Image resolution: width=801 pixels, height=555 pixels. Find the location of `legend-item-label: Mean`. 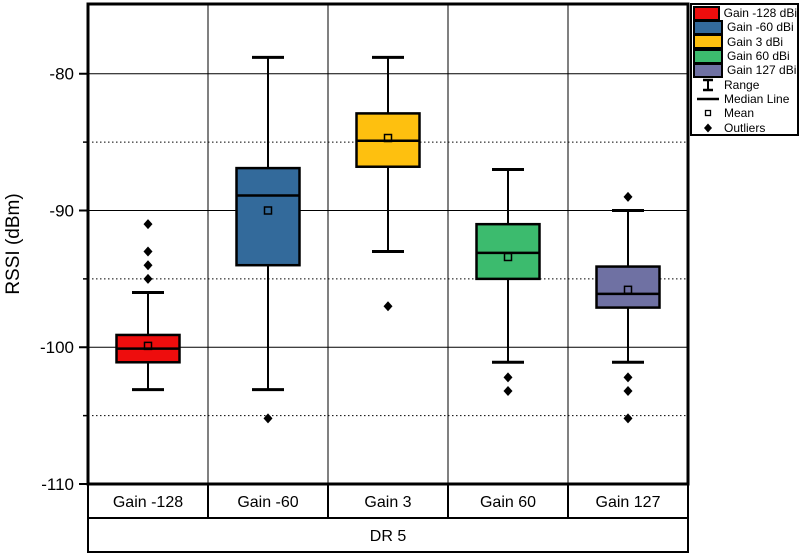

legend-item-label: Mean is located at coordinates (739, 113).